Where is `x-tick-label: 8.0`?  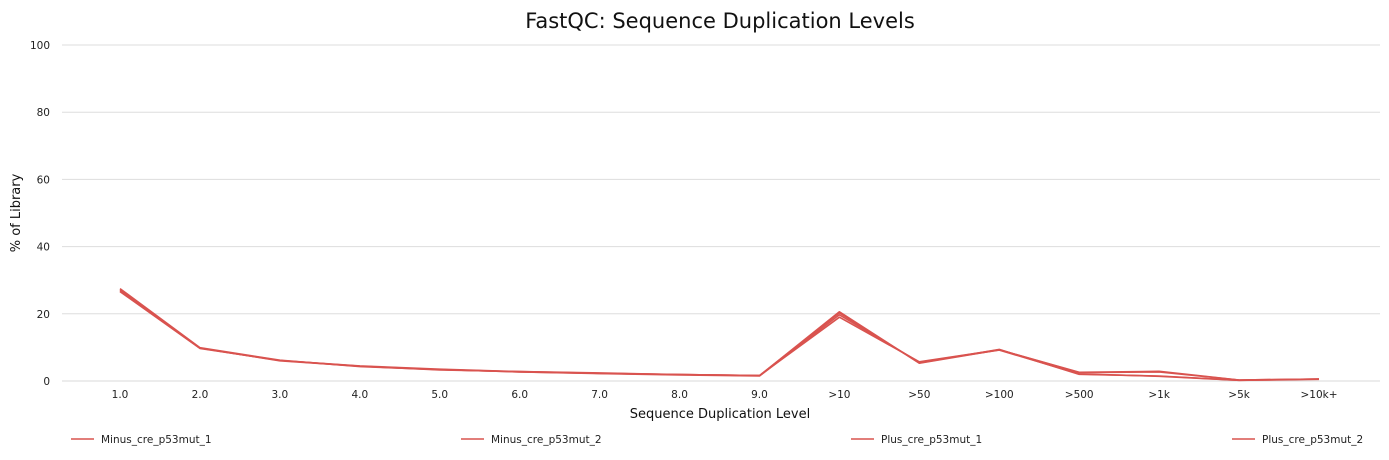
x-tick-label: 8.0 is located at coordinates (679, 395).